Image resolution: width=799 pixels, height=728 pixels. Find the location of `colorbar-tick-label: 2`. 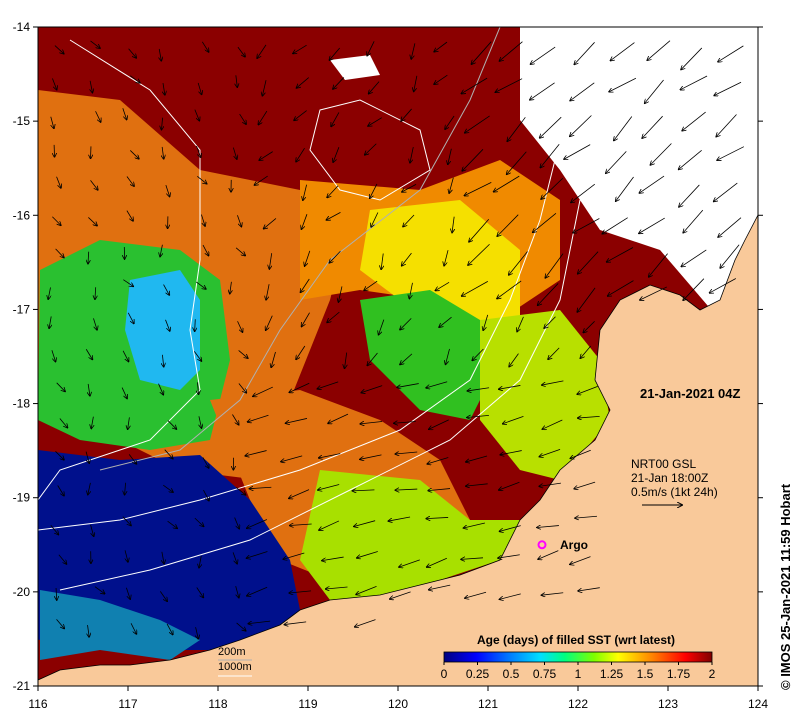

colorbar-tick-label: 2 is located at coordinates (712, 674).